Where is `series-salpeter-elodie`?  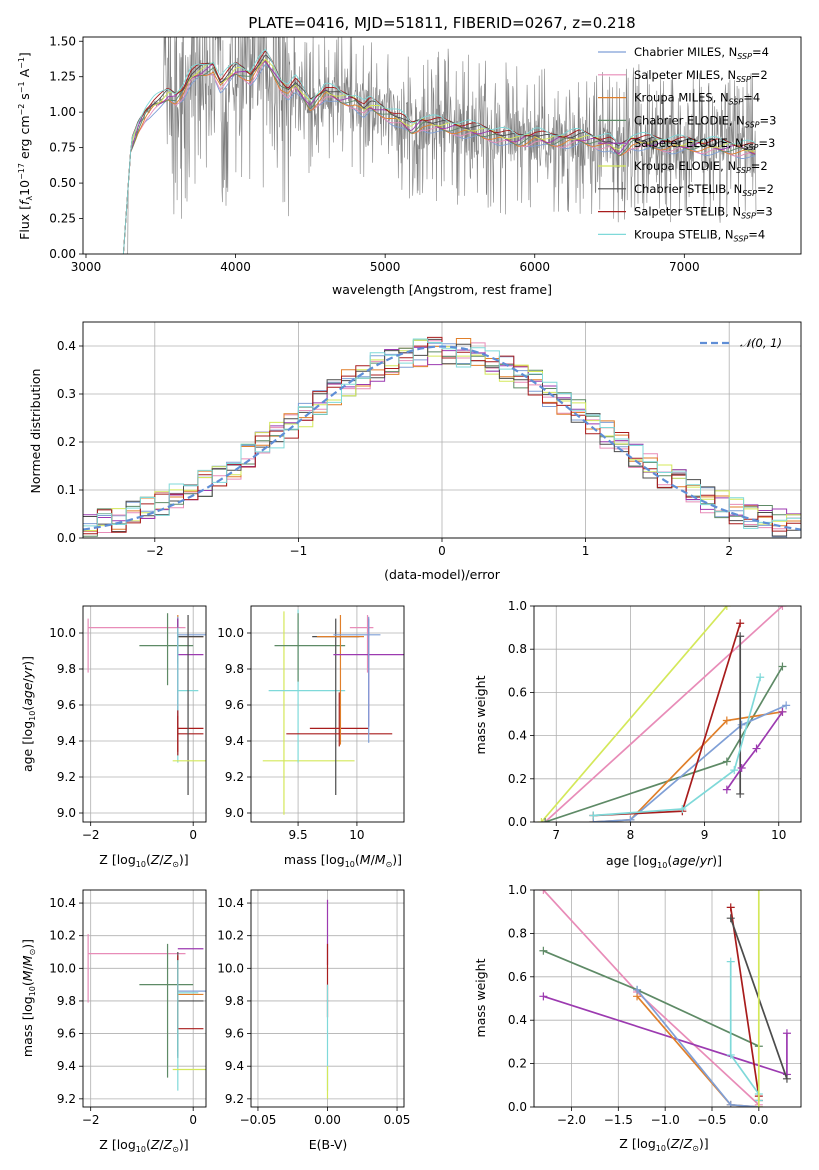
series-salpeter-elodie is located at coordinates (755, 751).